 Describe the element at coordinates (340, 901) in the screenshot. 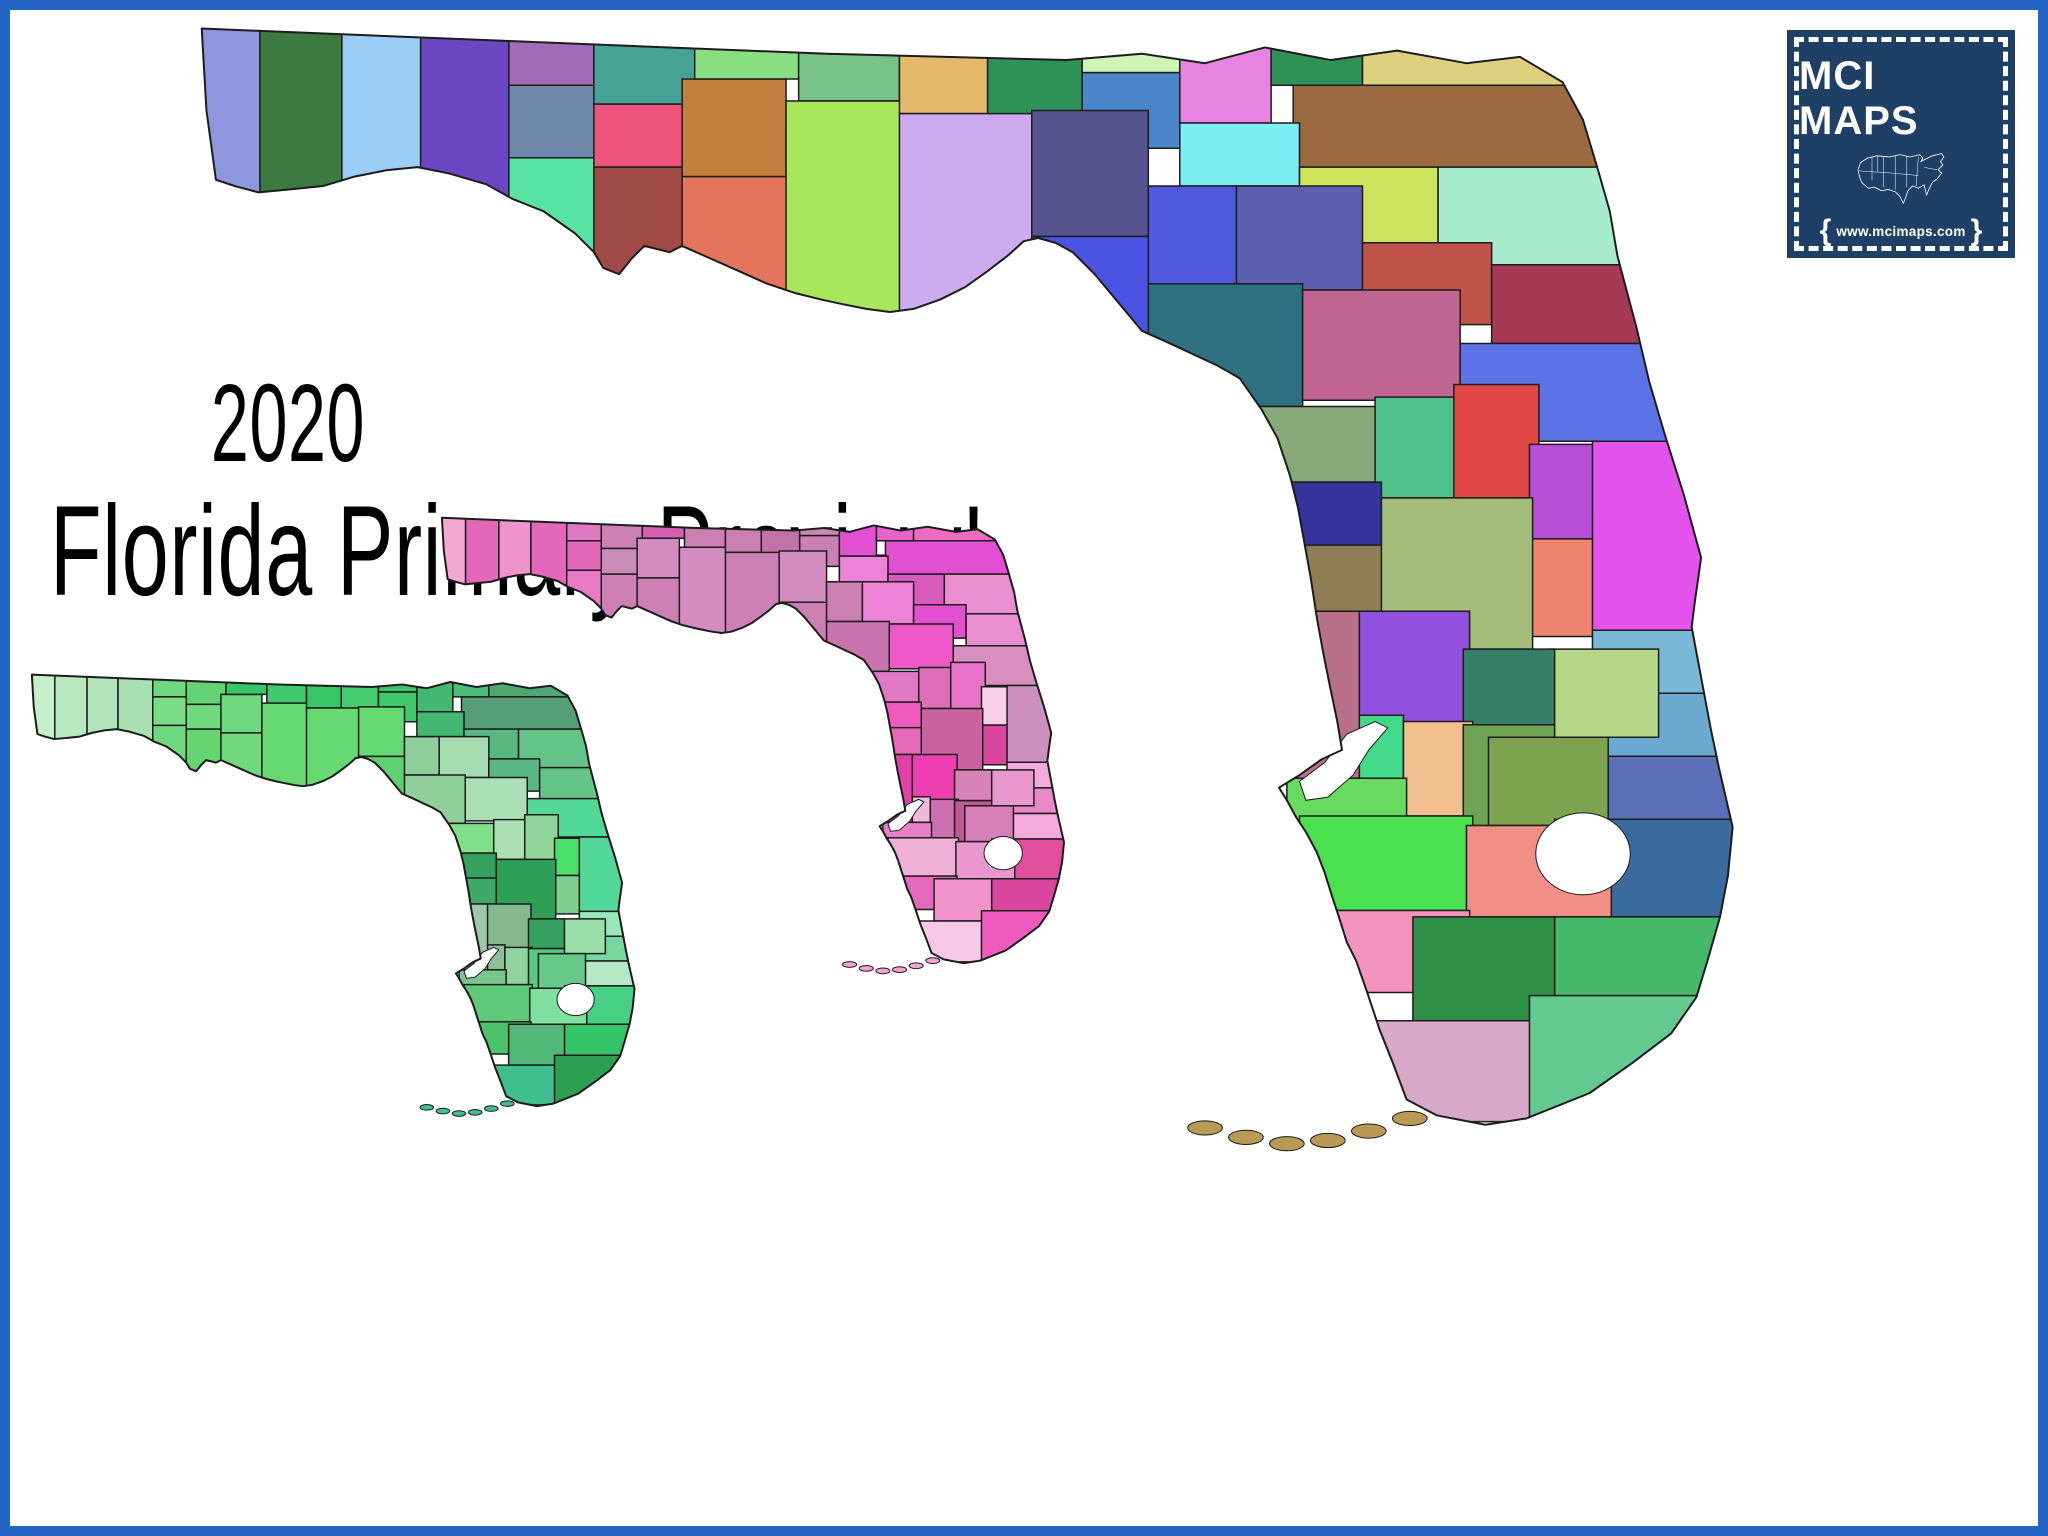

I see `florida-district-map-green` at that location.